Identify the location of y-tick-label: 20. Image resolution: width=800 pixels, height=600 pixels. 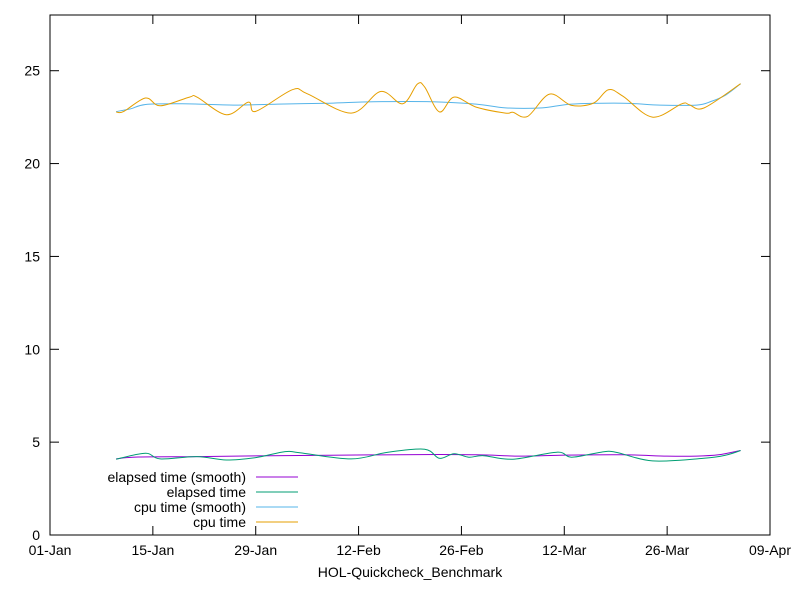
(32, 164).